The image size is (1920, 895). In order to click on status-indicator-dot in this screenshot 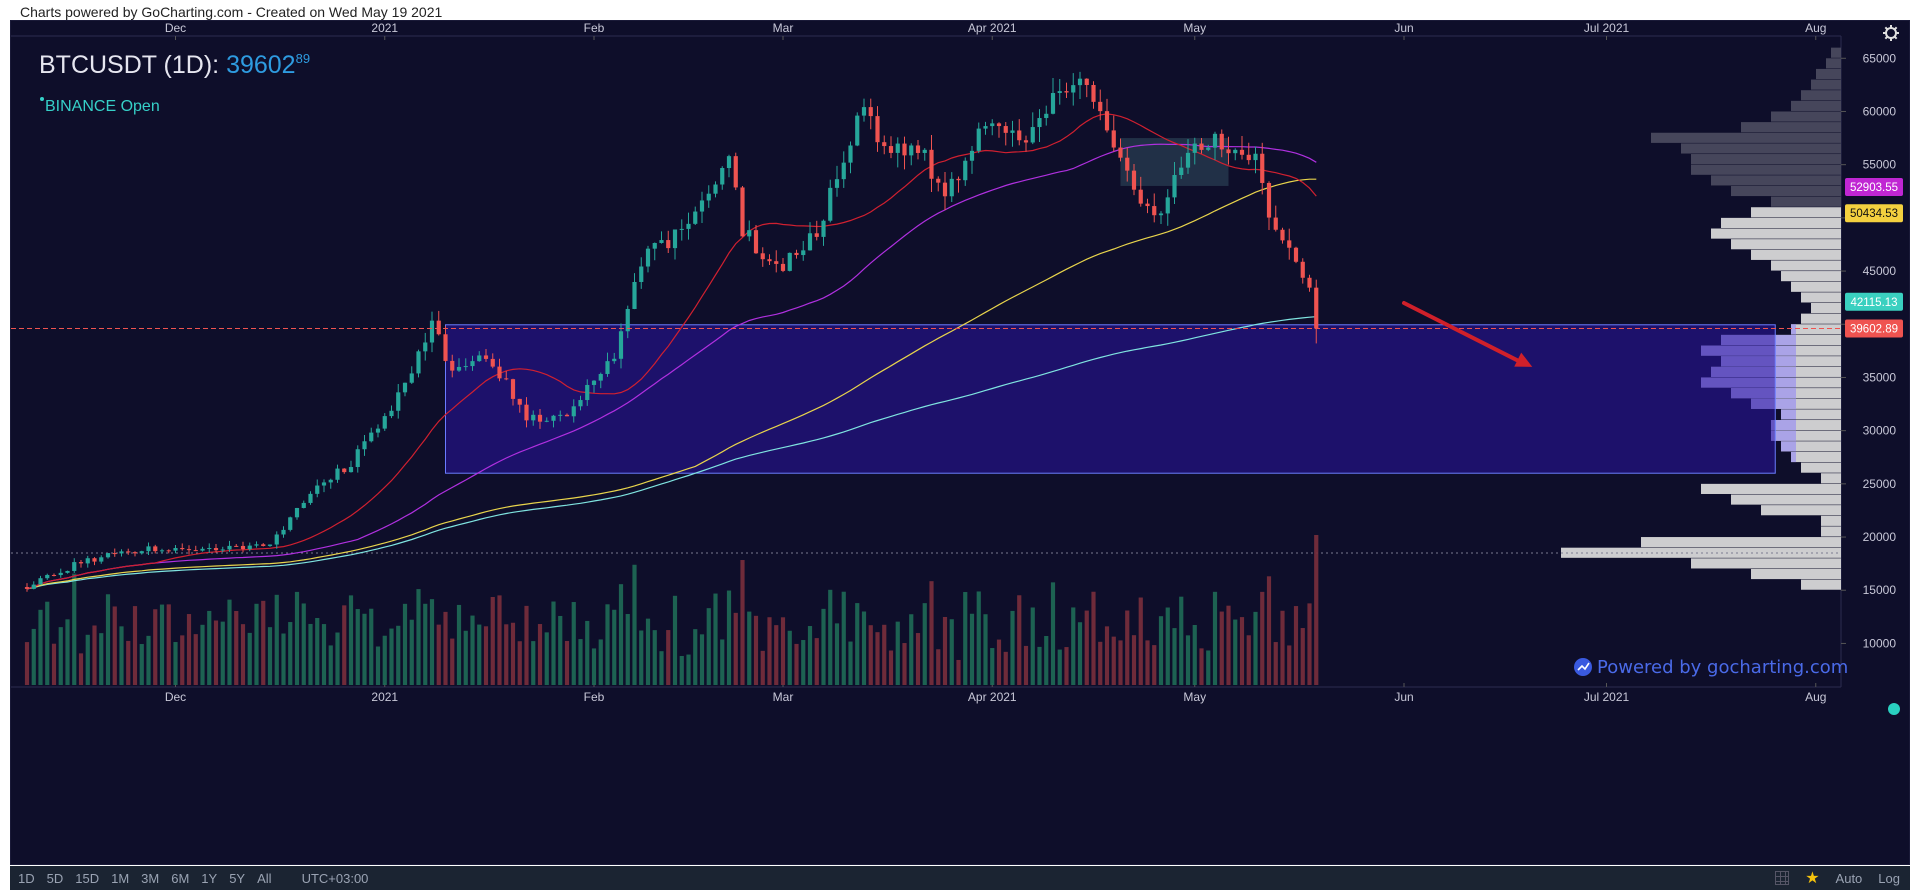, I will do `click(1894, 709)`.